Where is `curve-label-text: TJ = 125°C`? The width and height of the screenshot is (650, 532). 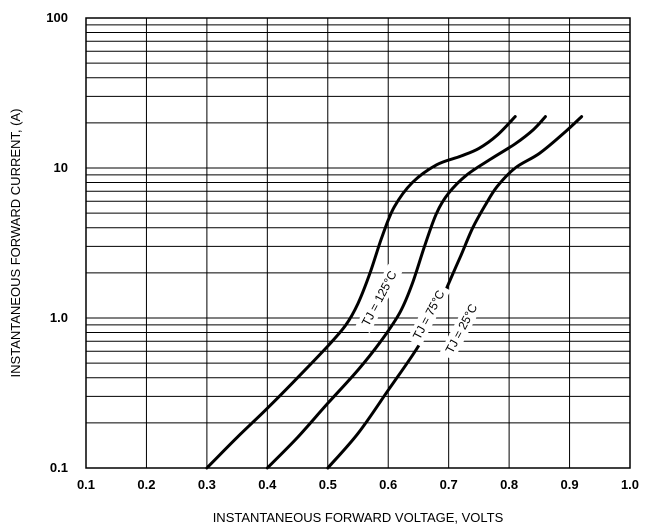 curve-label-text: TJ = 125°C is located at coordinates (379, 298).